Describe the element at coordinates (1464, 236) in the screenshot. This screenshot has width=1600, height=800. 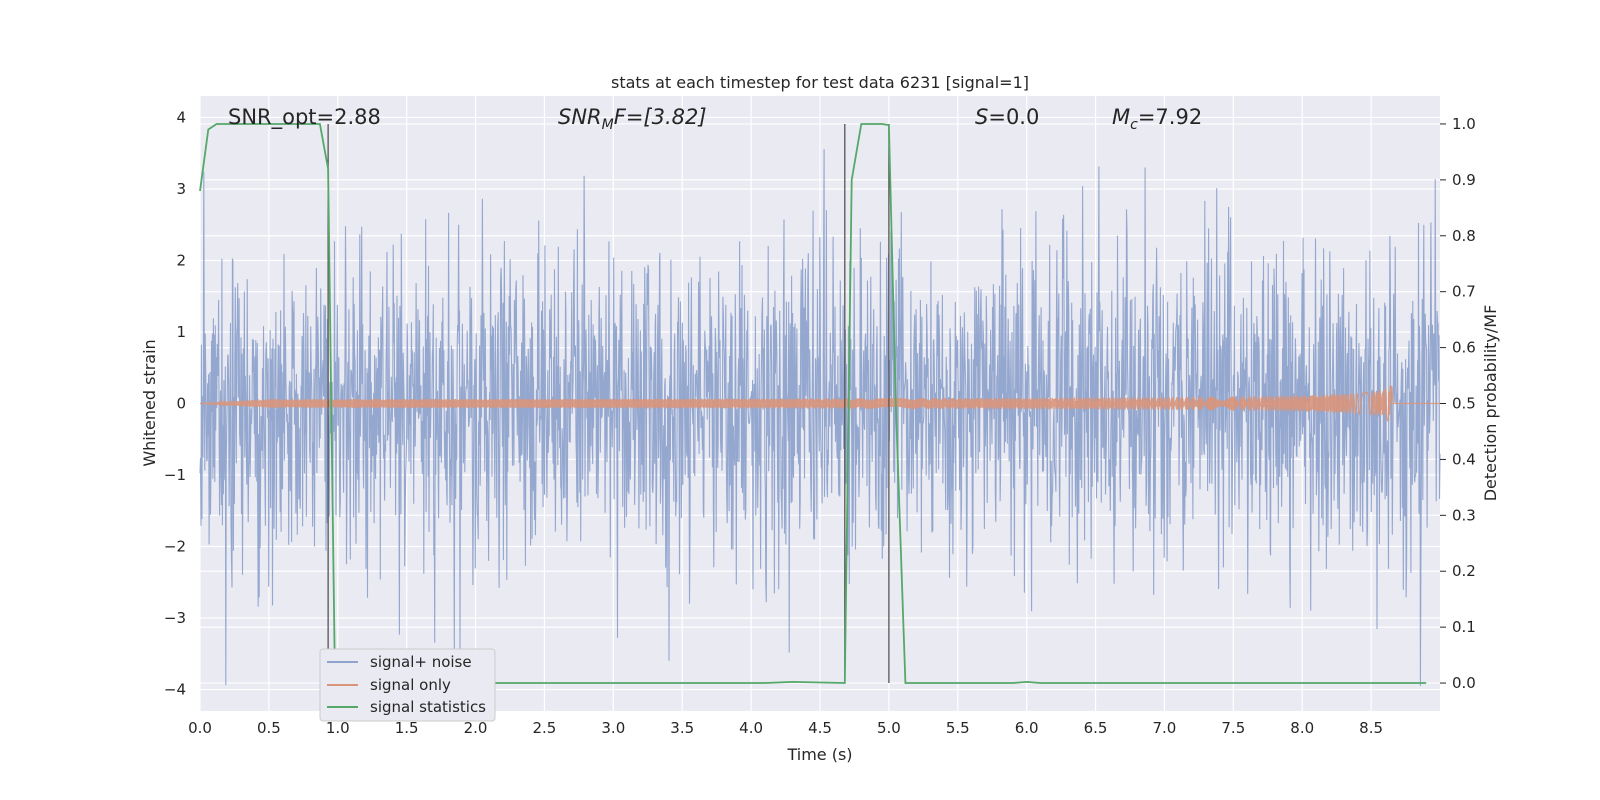
I see `y-right-tick-label: 0.8` at that location.